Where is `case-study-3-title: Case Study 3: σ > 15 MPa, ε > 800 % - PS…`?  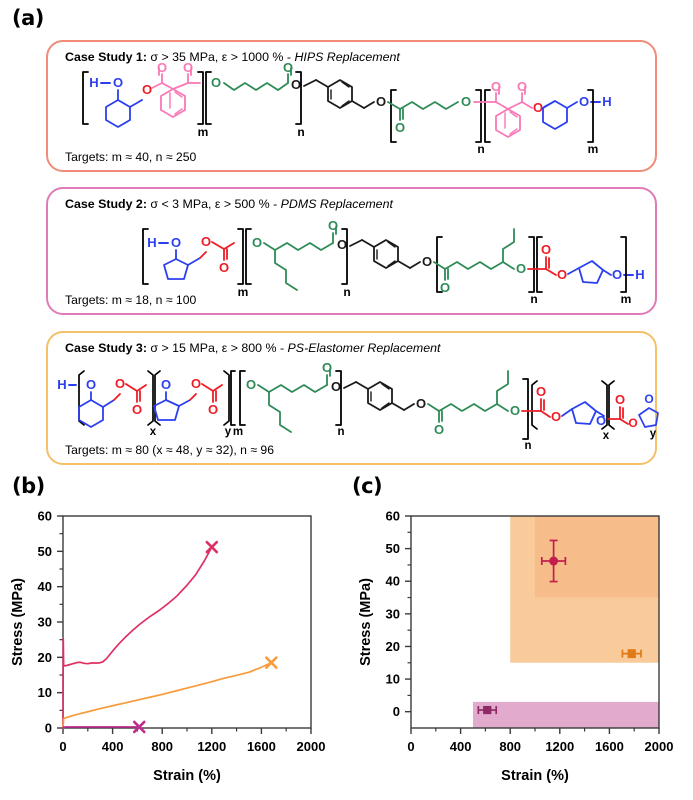 case-study-3-title: Case Study 3: σ > 15 MPa, ε > 800 % - PS… is located at coordinates (252, 348).